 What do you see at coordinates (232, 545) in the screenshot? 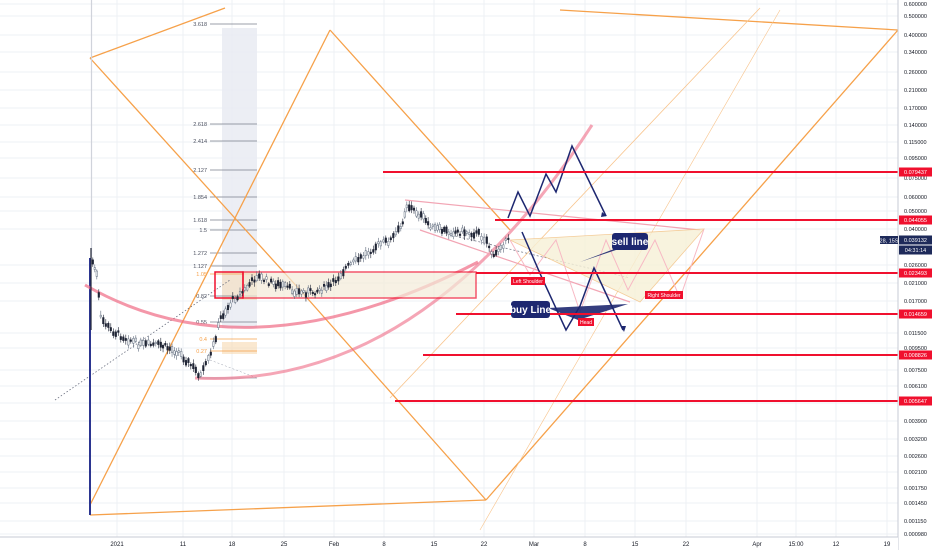
I see `x-tick-label: 18` at bounding box center [232, 545].